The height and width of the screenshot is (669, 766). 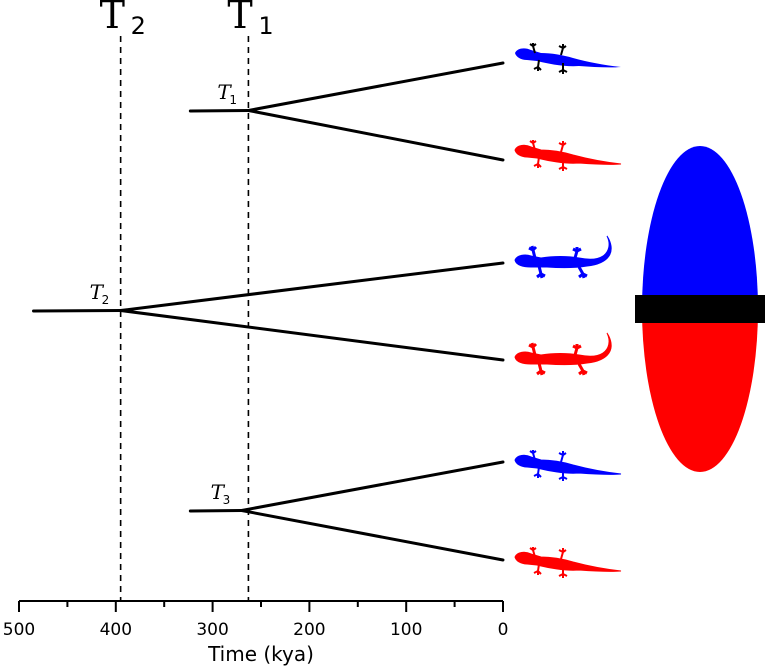 What do you see at coordinates (265, 26) in the screenshot?
I see `reference-subscript: 1` at bounding box center [265, 26].